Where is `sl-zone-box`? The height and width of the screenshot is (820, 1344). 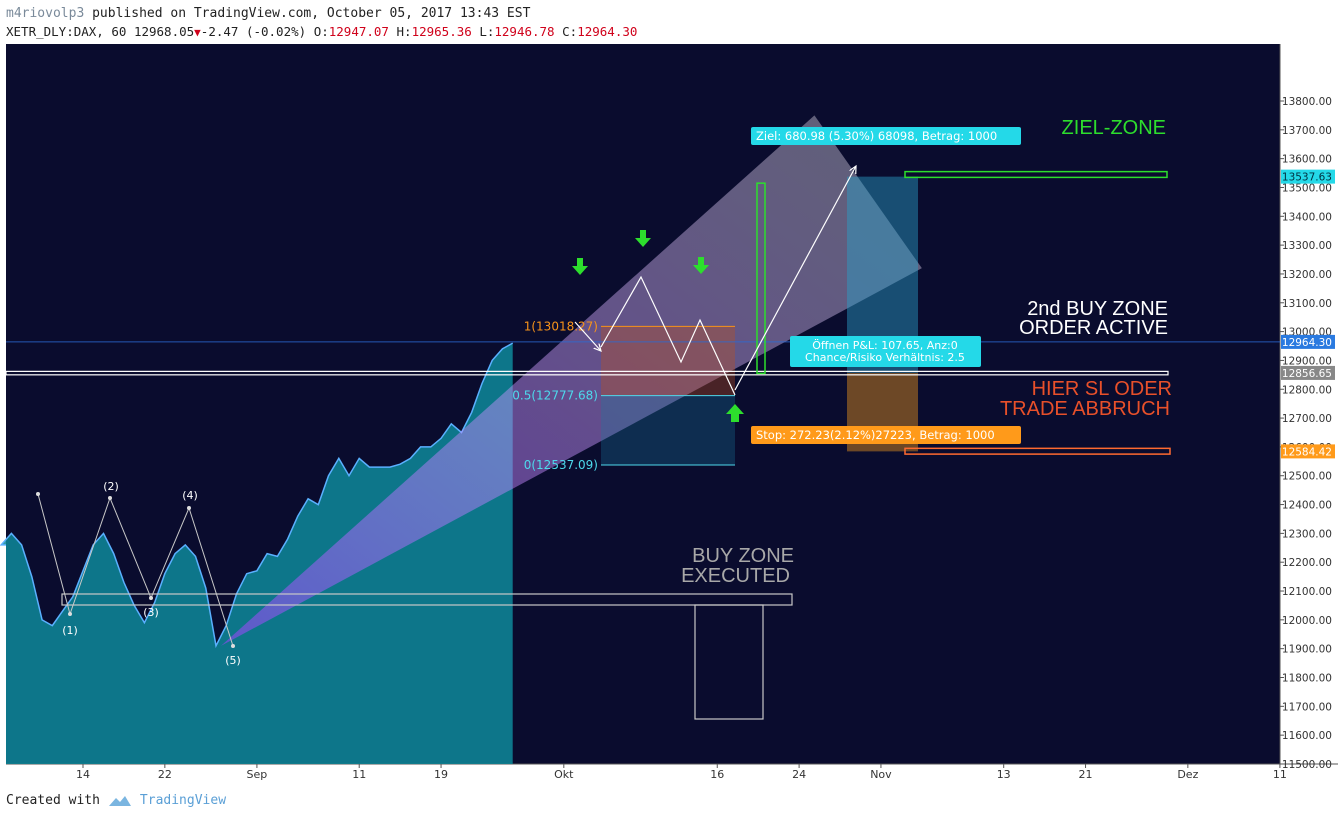
sl-zone-box is located at coordinates (1037, 451).